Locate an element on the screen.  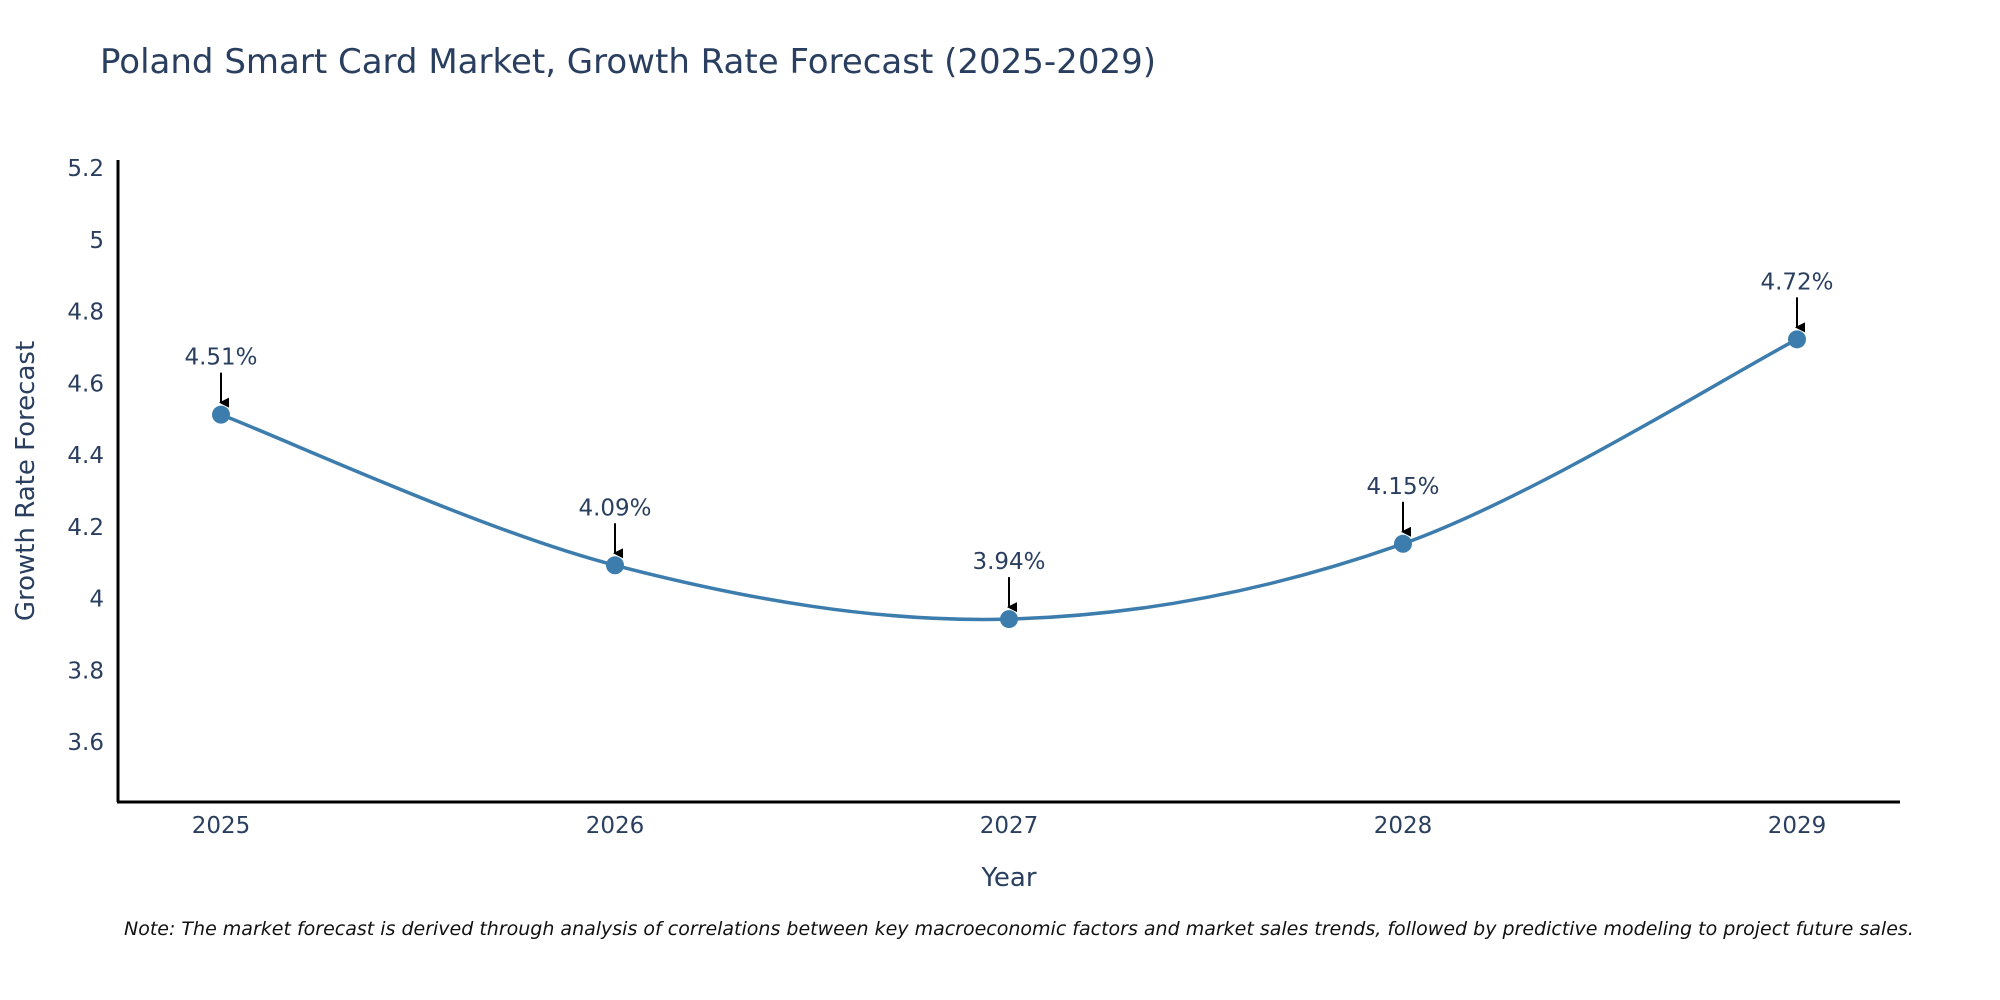
data-label: 4.09% is located at coordinates (614, 508).